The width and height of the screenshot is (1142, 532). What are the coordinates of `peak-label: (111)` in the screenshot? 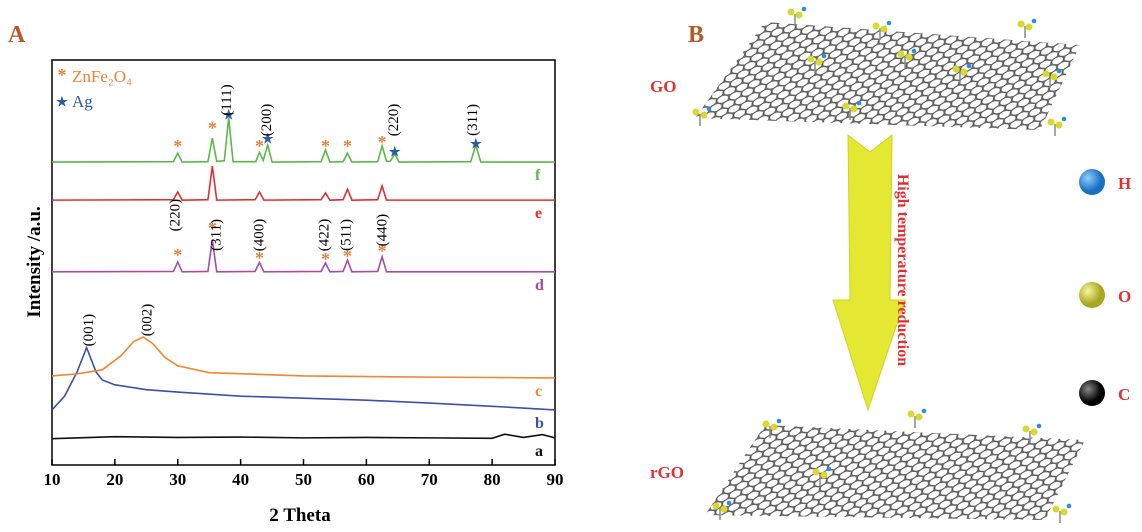 It's located at (227, 99).